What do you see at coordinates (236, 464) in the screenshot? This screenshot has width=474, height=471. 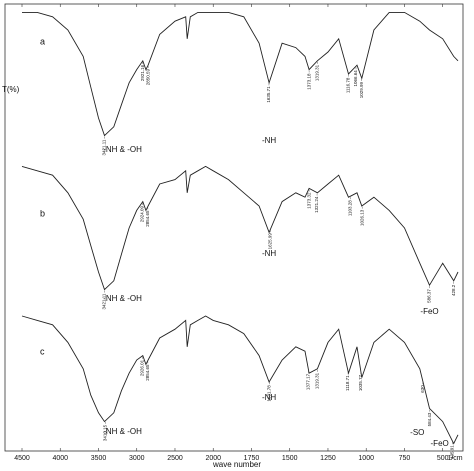 I see `x-axis-label: wave number` at bounding box center [236, 464].